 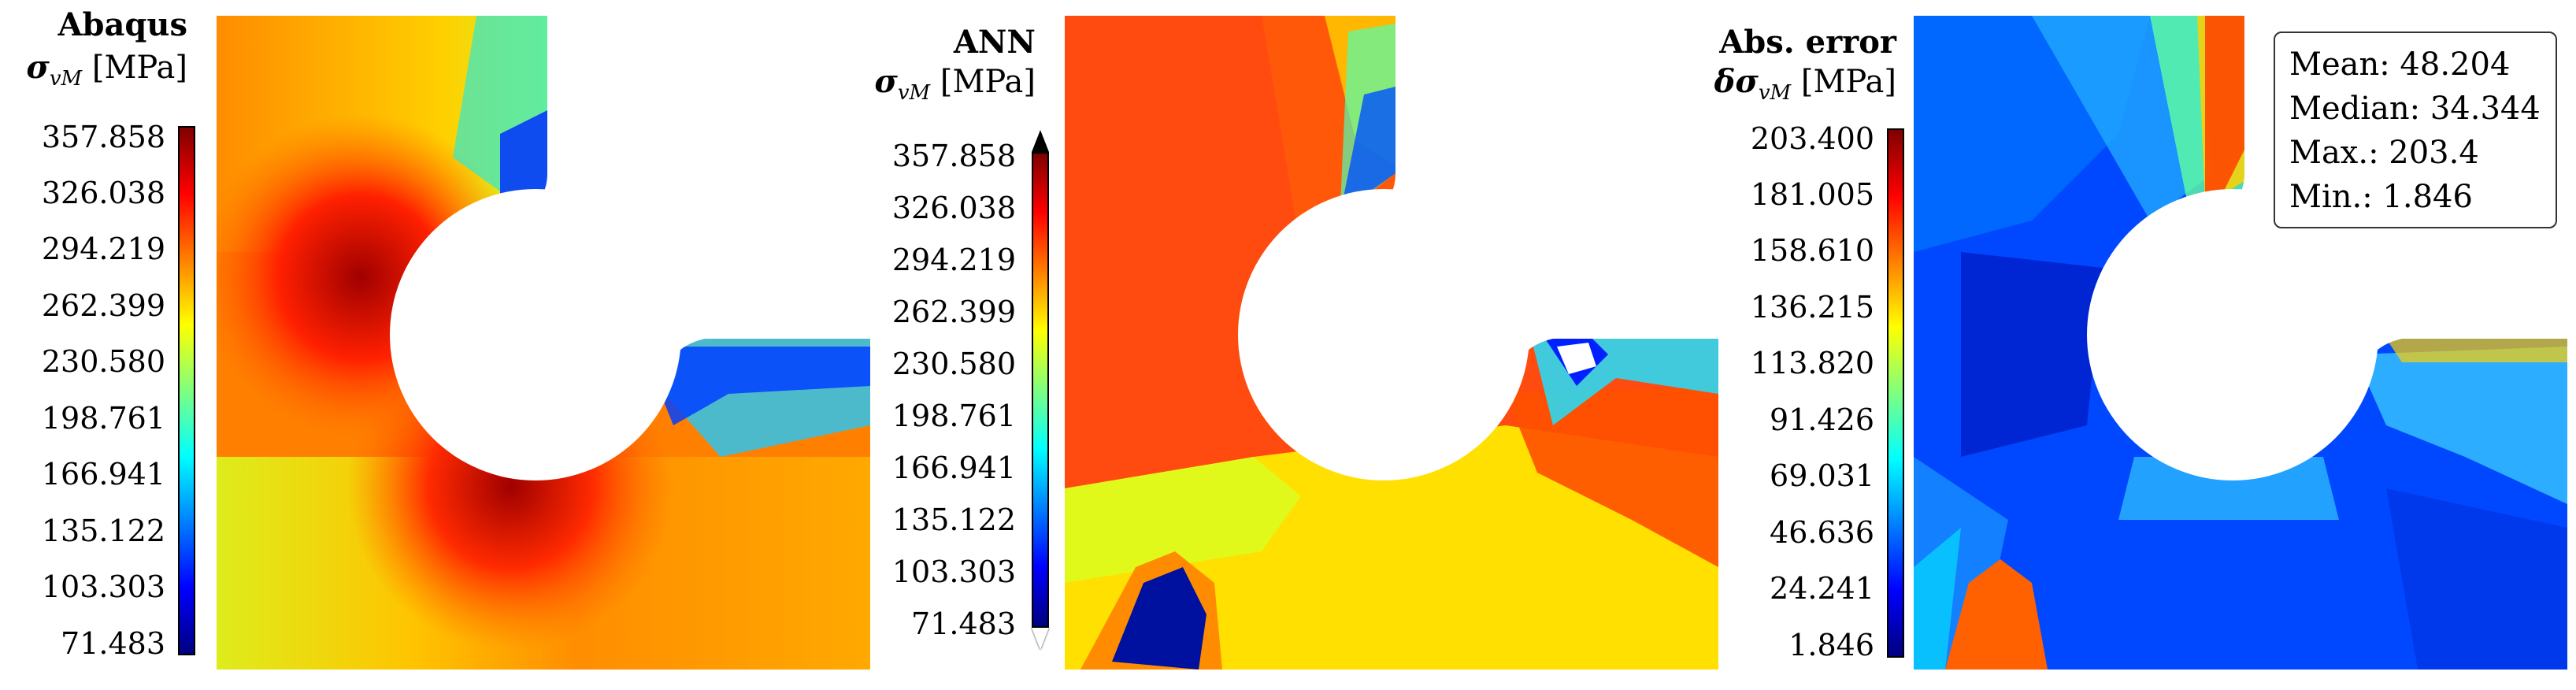 What do you see at coordinates (1812, 307) in the screenshot?
I see `tick-label: 136.215` at bounding box center [1812, 307].